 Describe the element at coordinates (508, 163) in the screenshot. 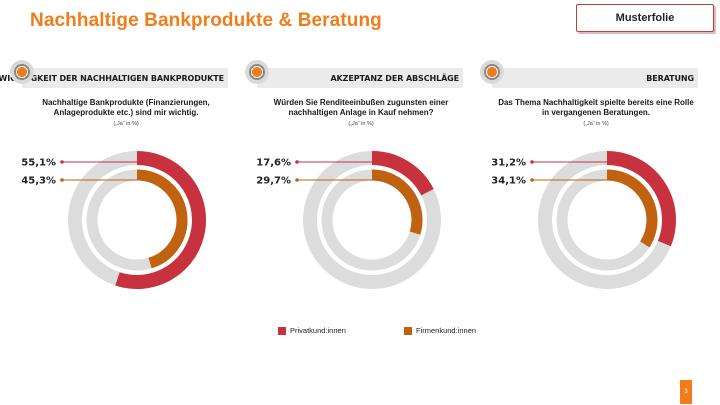

I see `value-label-private: 31,2%` at that location.